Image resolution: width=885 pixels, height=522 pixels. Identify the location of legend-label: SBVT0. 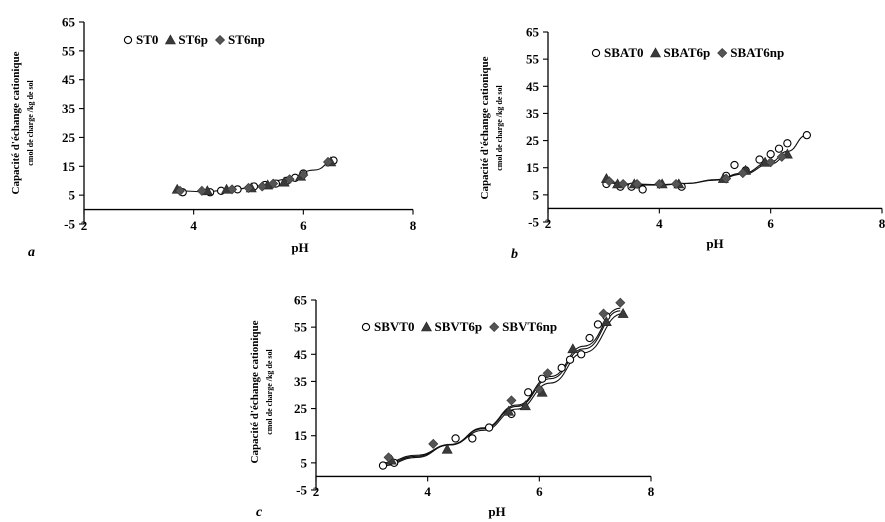
(394, 326).